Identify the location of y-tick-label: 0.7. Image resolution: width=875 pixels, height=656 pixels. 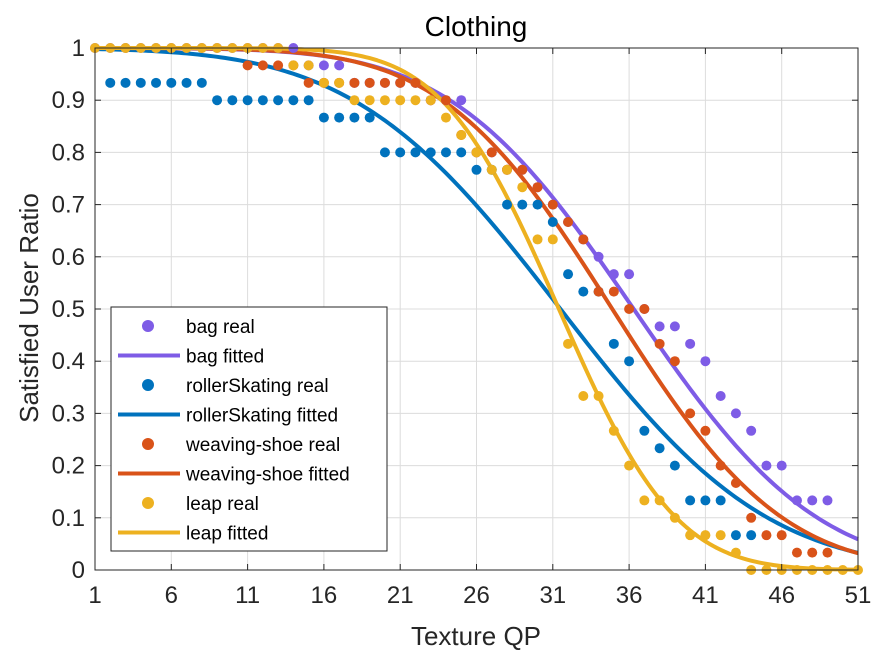
(68, 205).